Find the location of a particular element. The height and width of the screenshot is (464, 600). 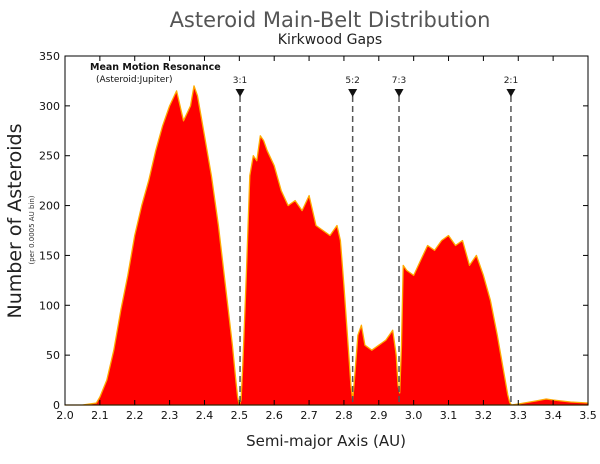

x-tick-label: 2.9 is located at coordinates (379, 415).